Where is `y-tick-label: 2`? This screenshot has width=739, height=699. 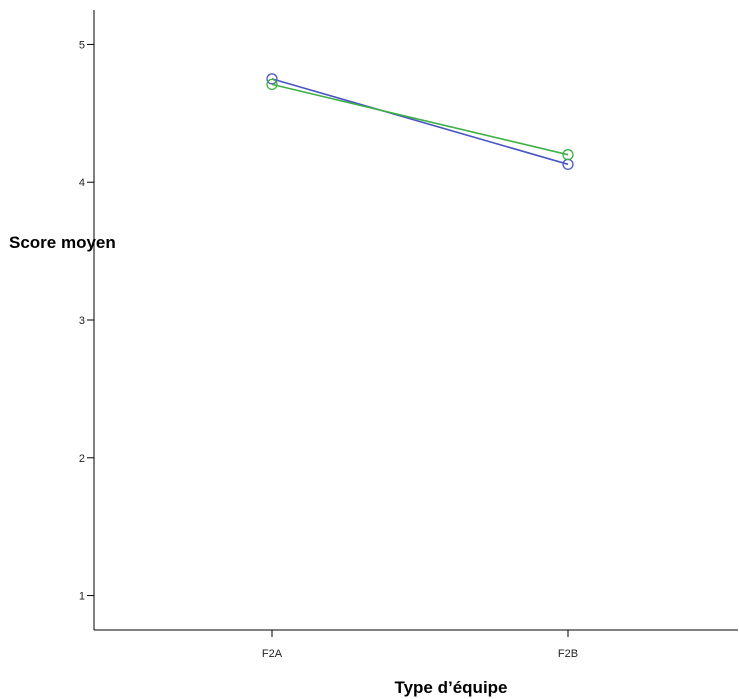
y-tick-label: 2 is located at coordinates (82, 459).